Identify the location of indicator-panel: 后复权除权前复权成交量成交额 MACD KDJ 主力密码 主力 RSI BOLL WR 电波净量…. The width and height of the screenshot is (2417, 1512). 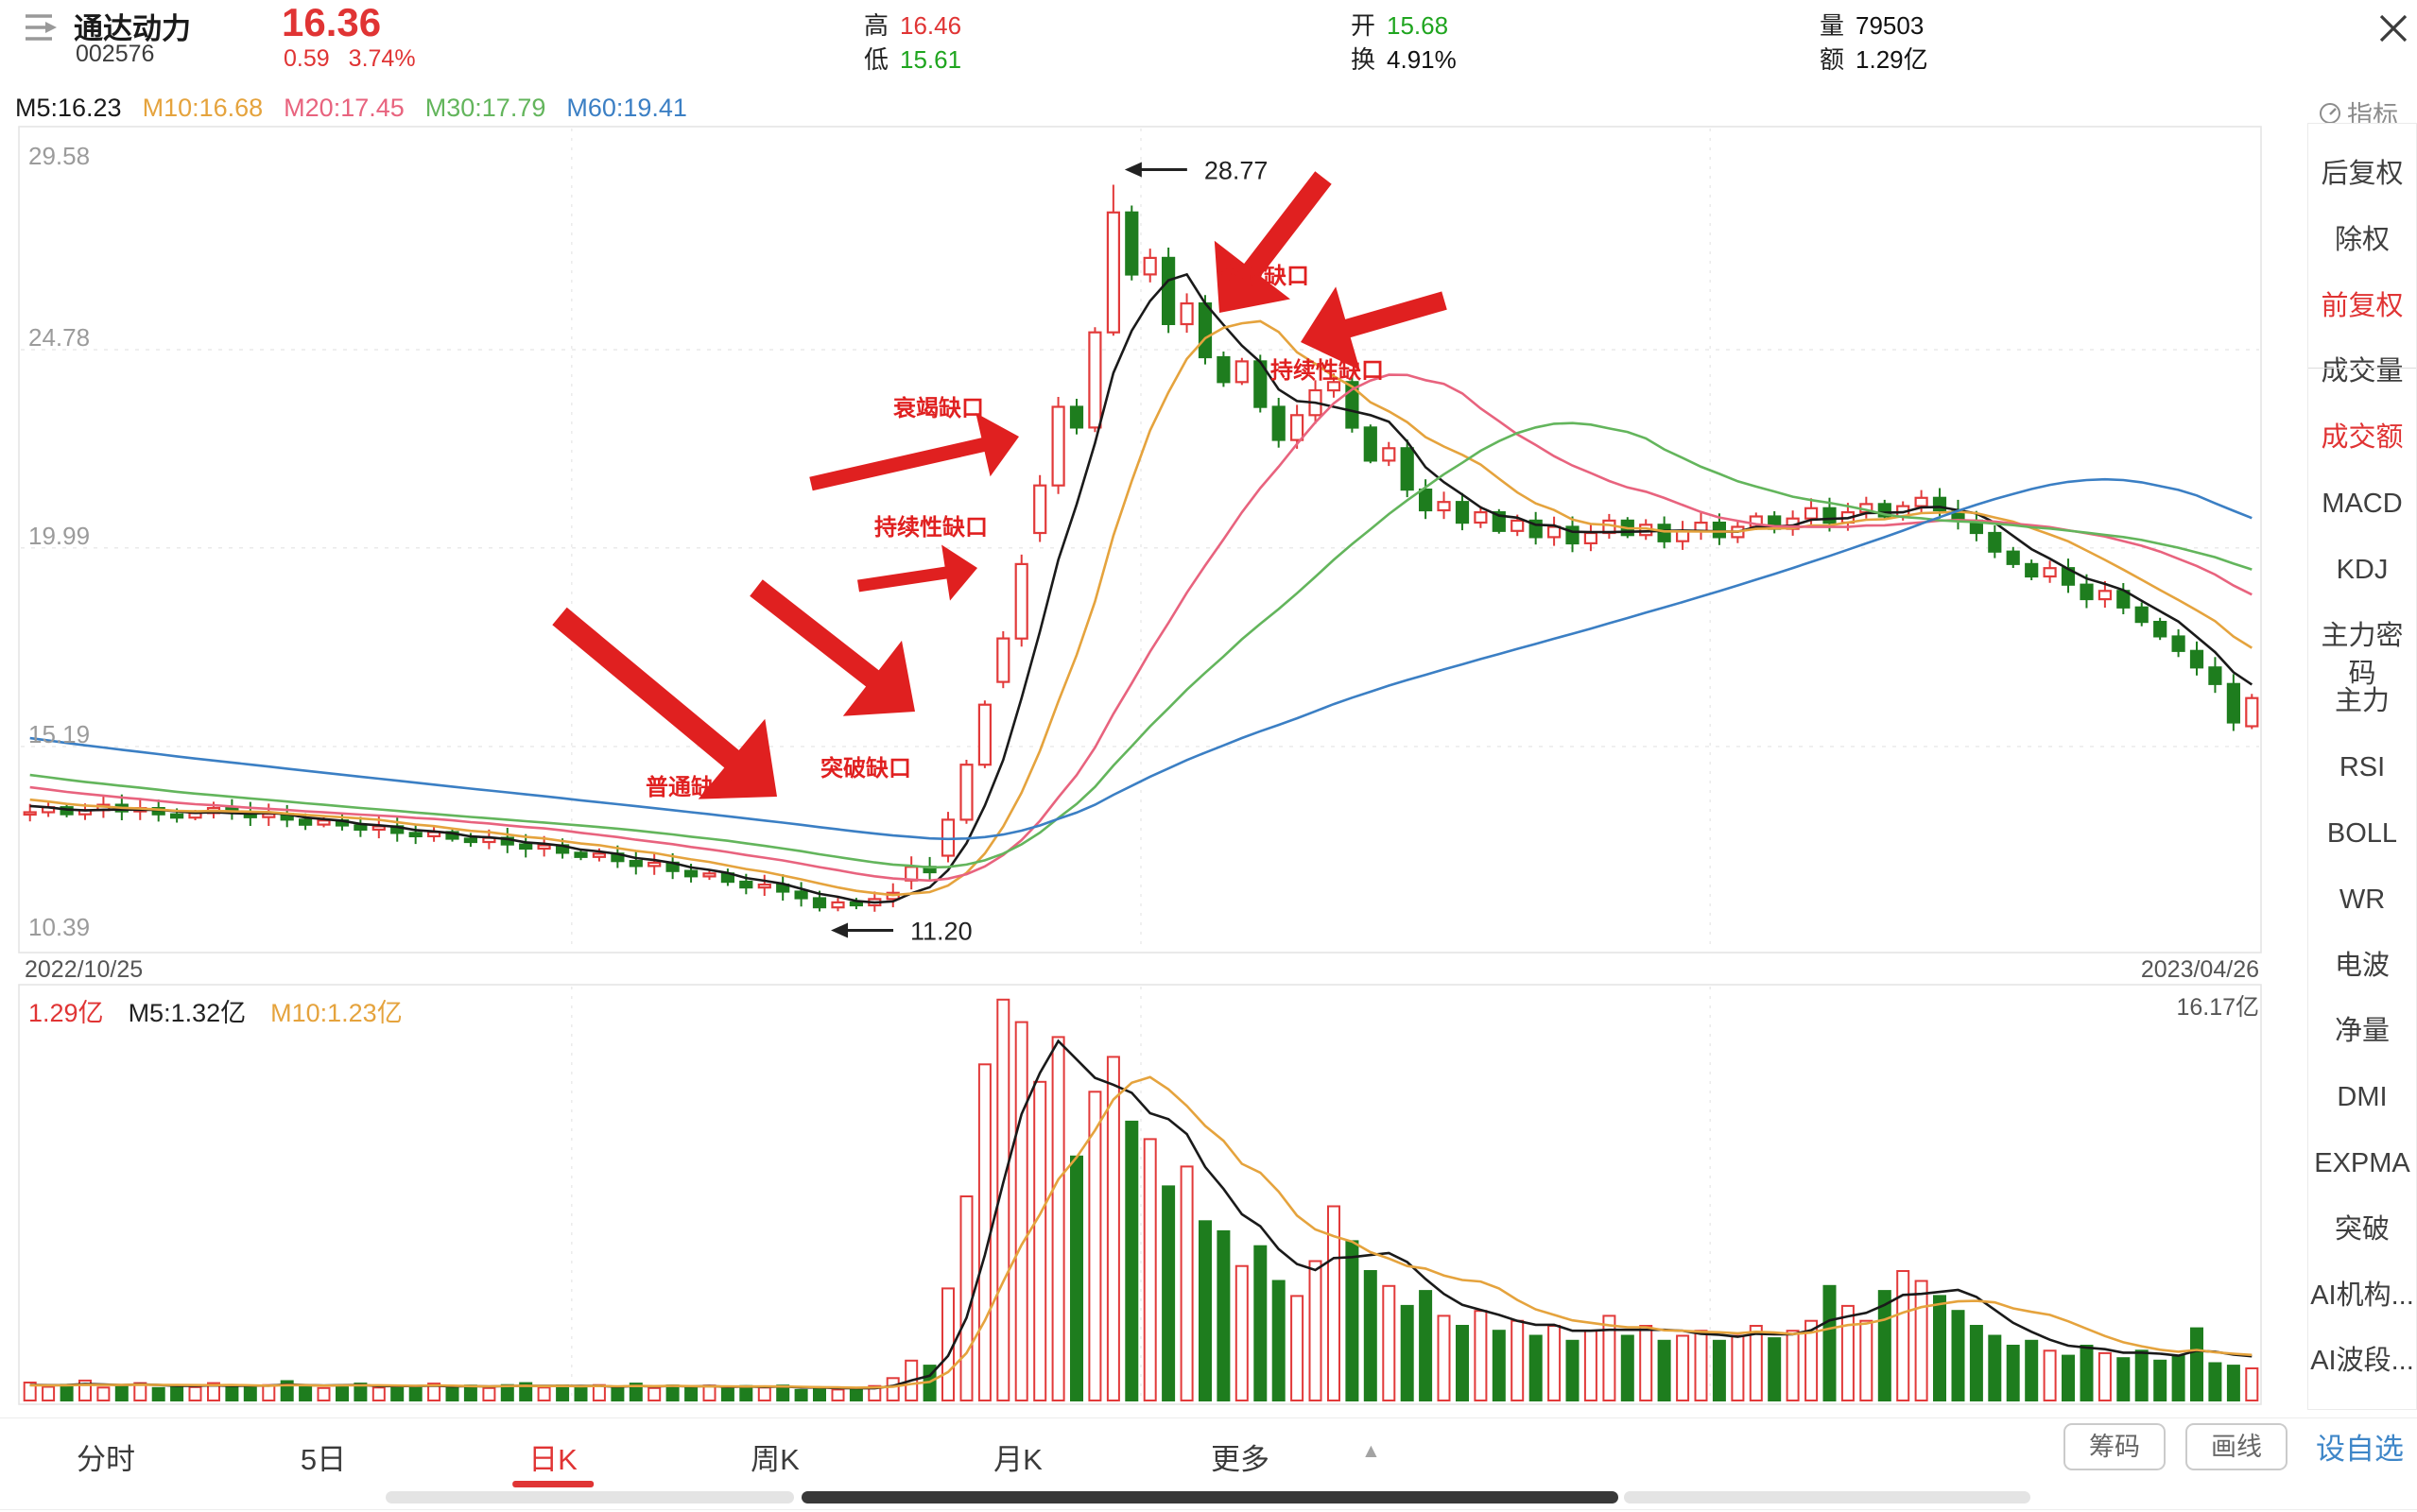
(2362, 766).